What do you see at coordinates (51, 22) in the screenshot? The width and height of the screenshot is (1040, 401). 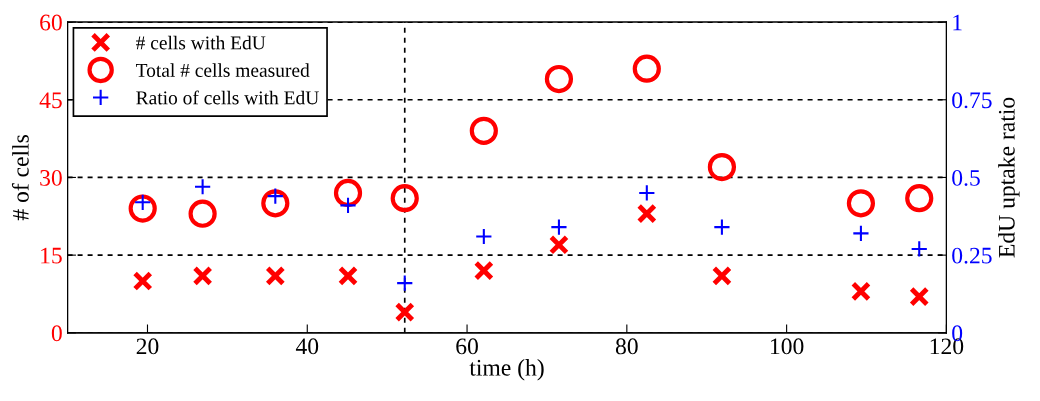 I see `y-tick-label: 60` at bounding box center [51, 22].